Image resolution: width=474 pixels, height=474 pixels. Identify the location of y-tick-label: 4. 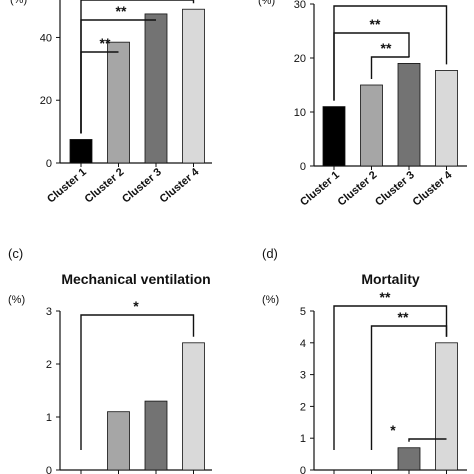
(303, 344).